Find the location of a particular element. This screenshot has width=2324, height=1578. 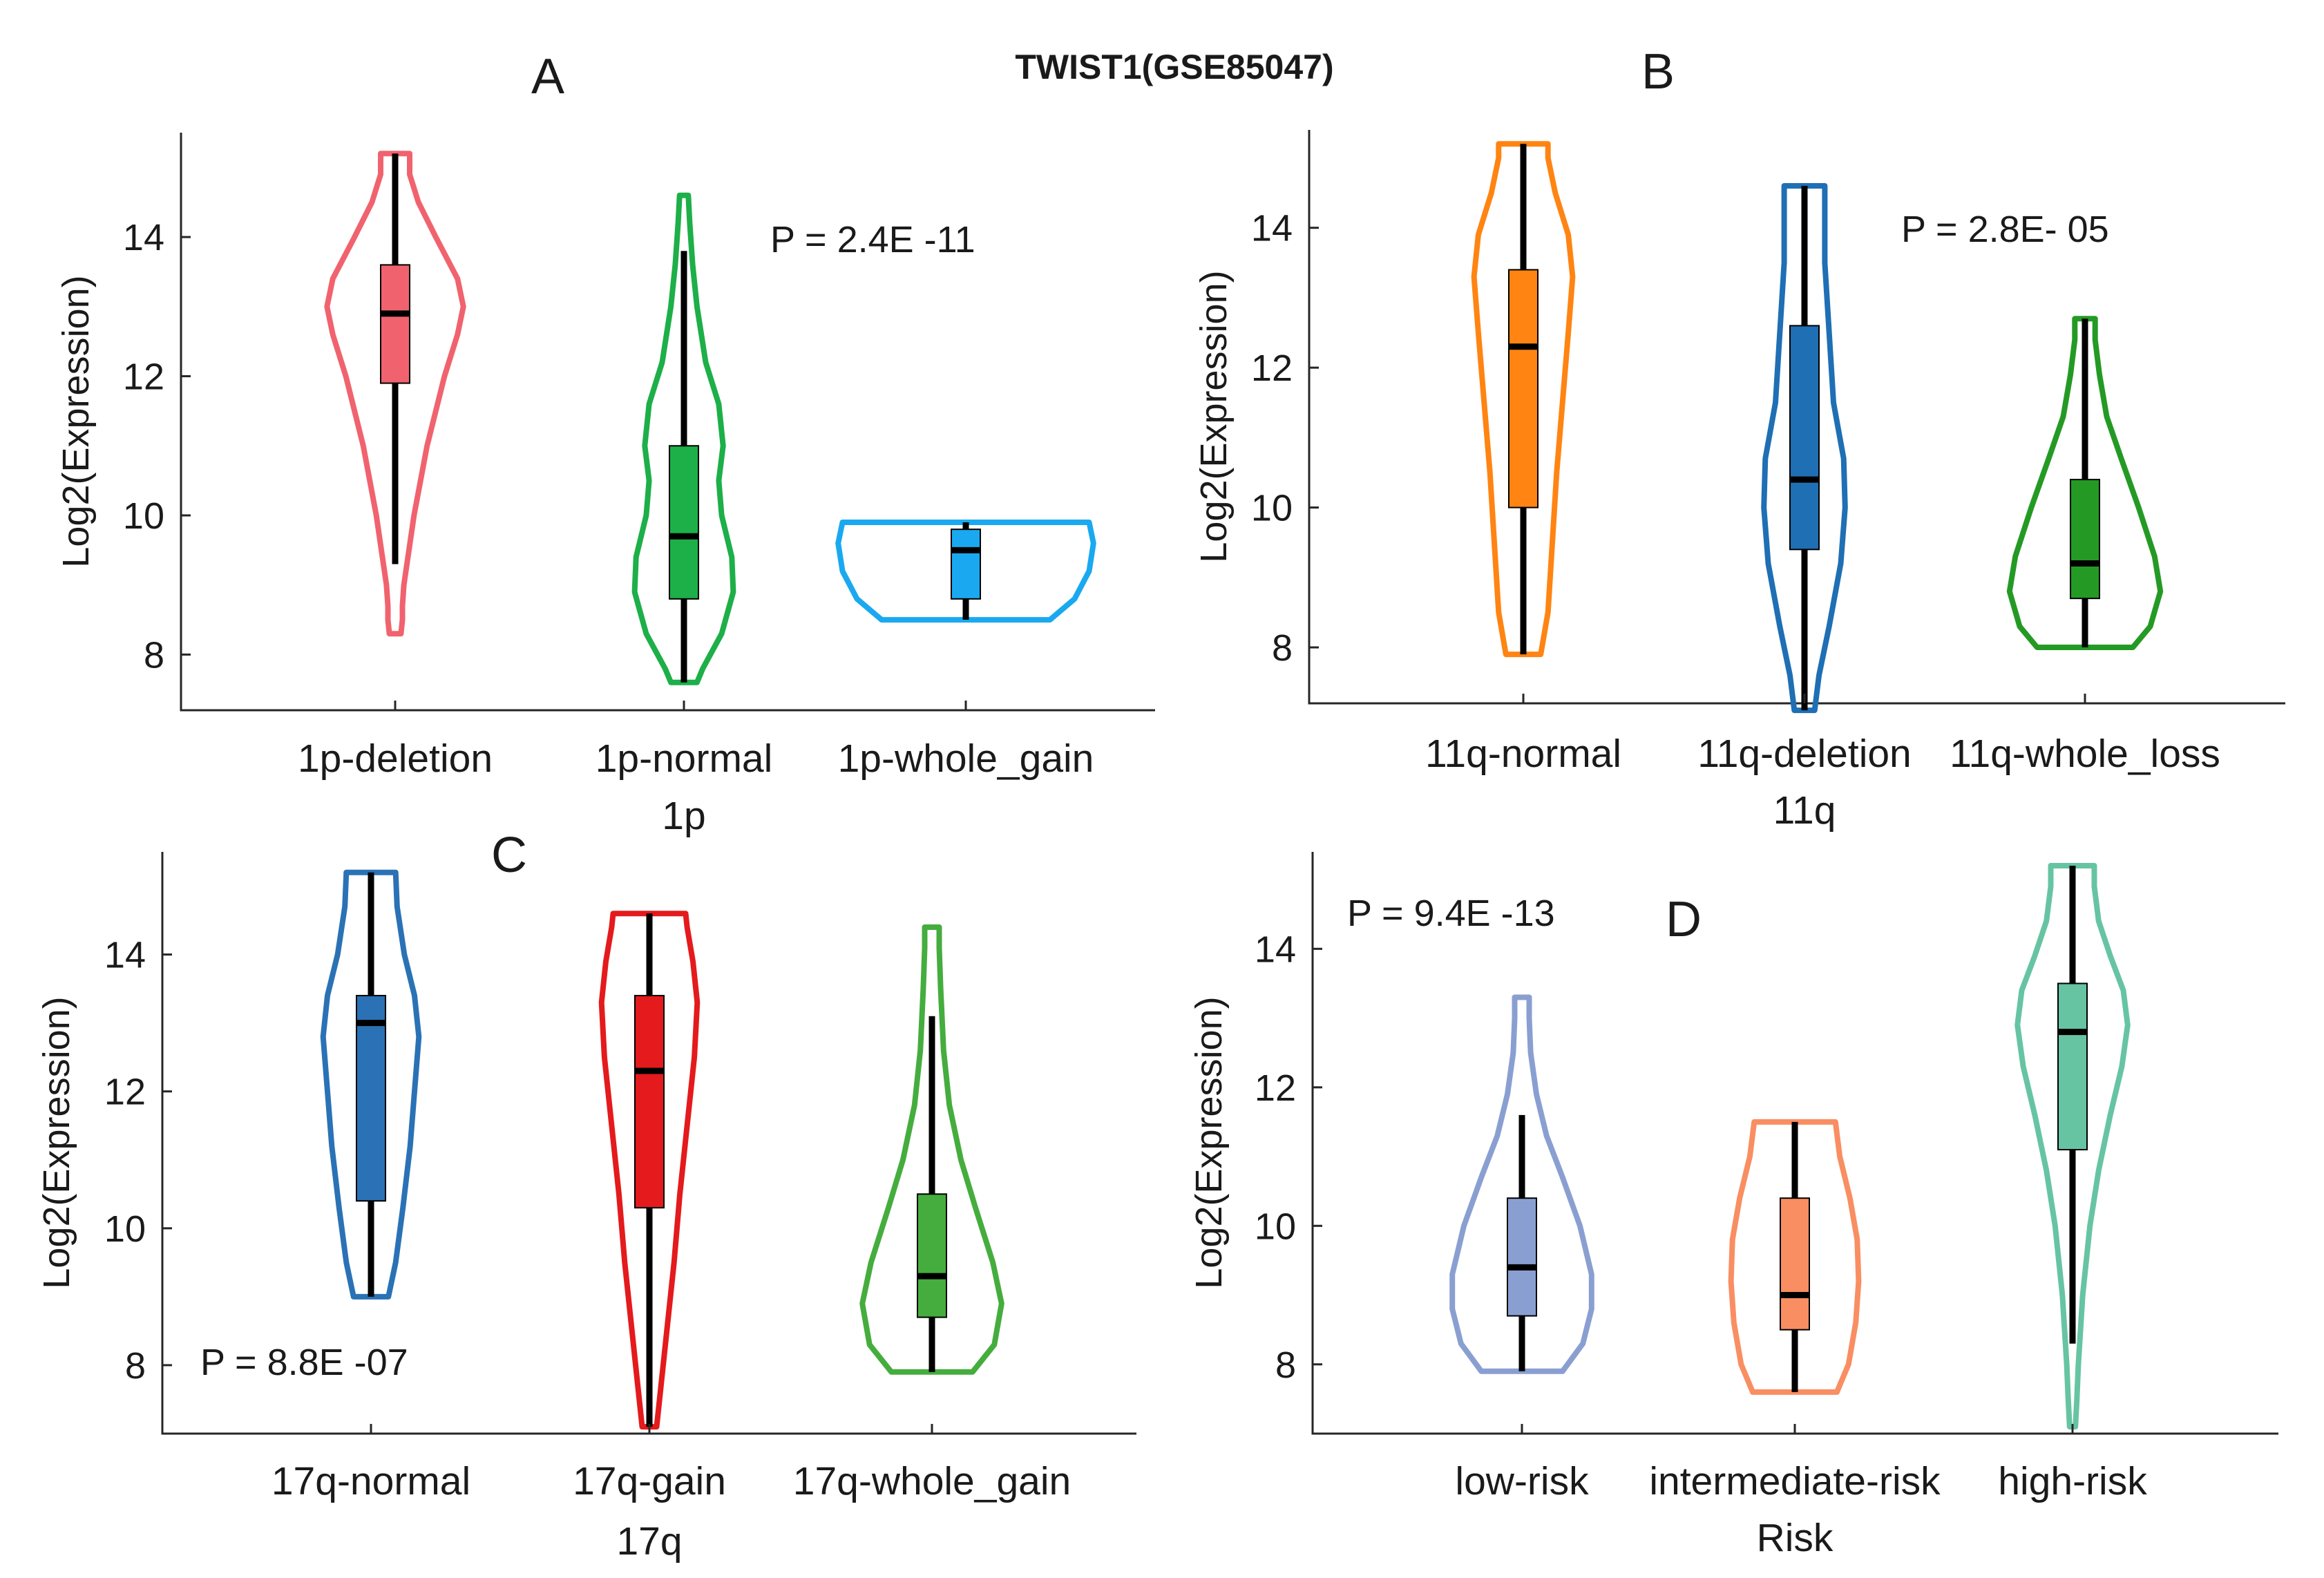

violin-17q-whole_gain is located at coordinates (931, 1149).